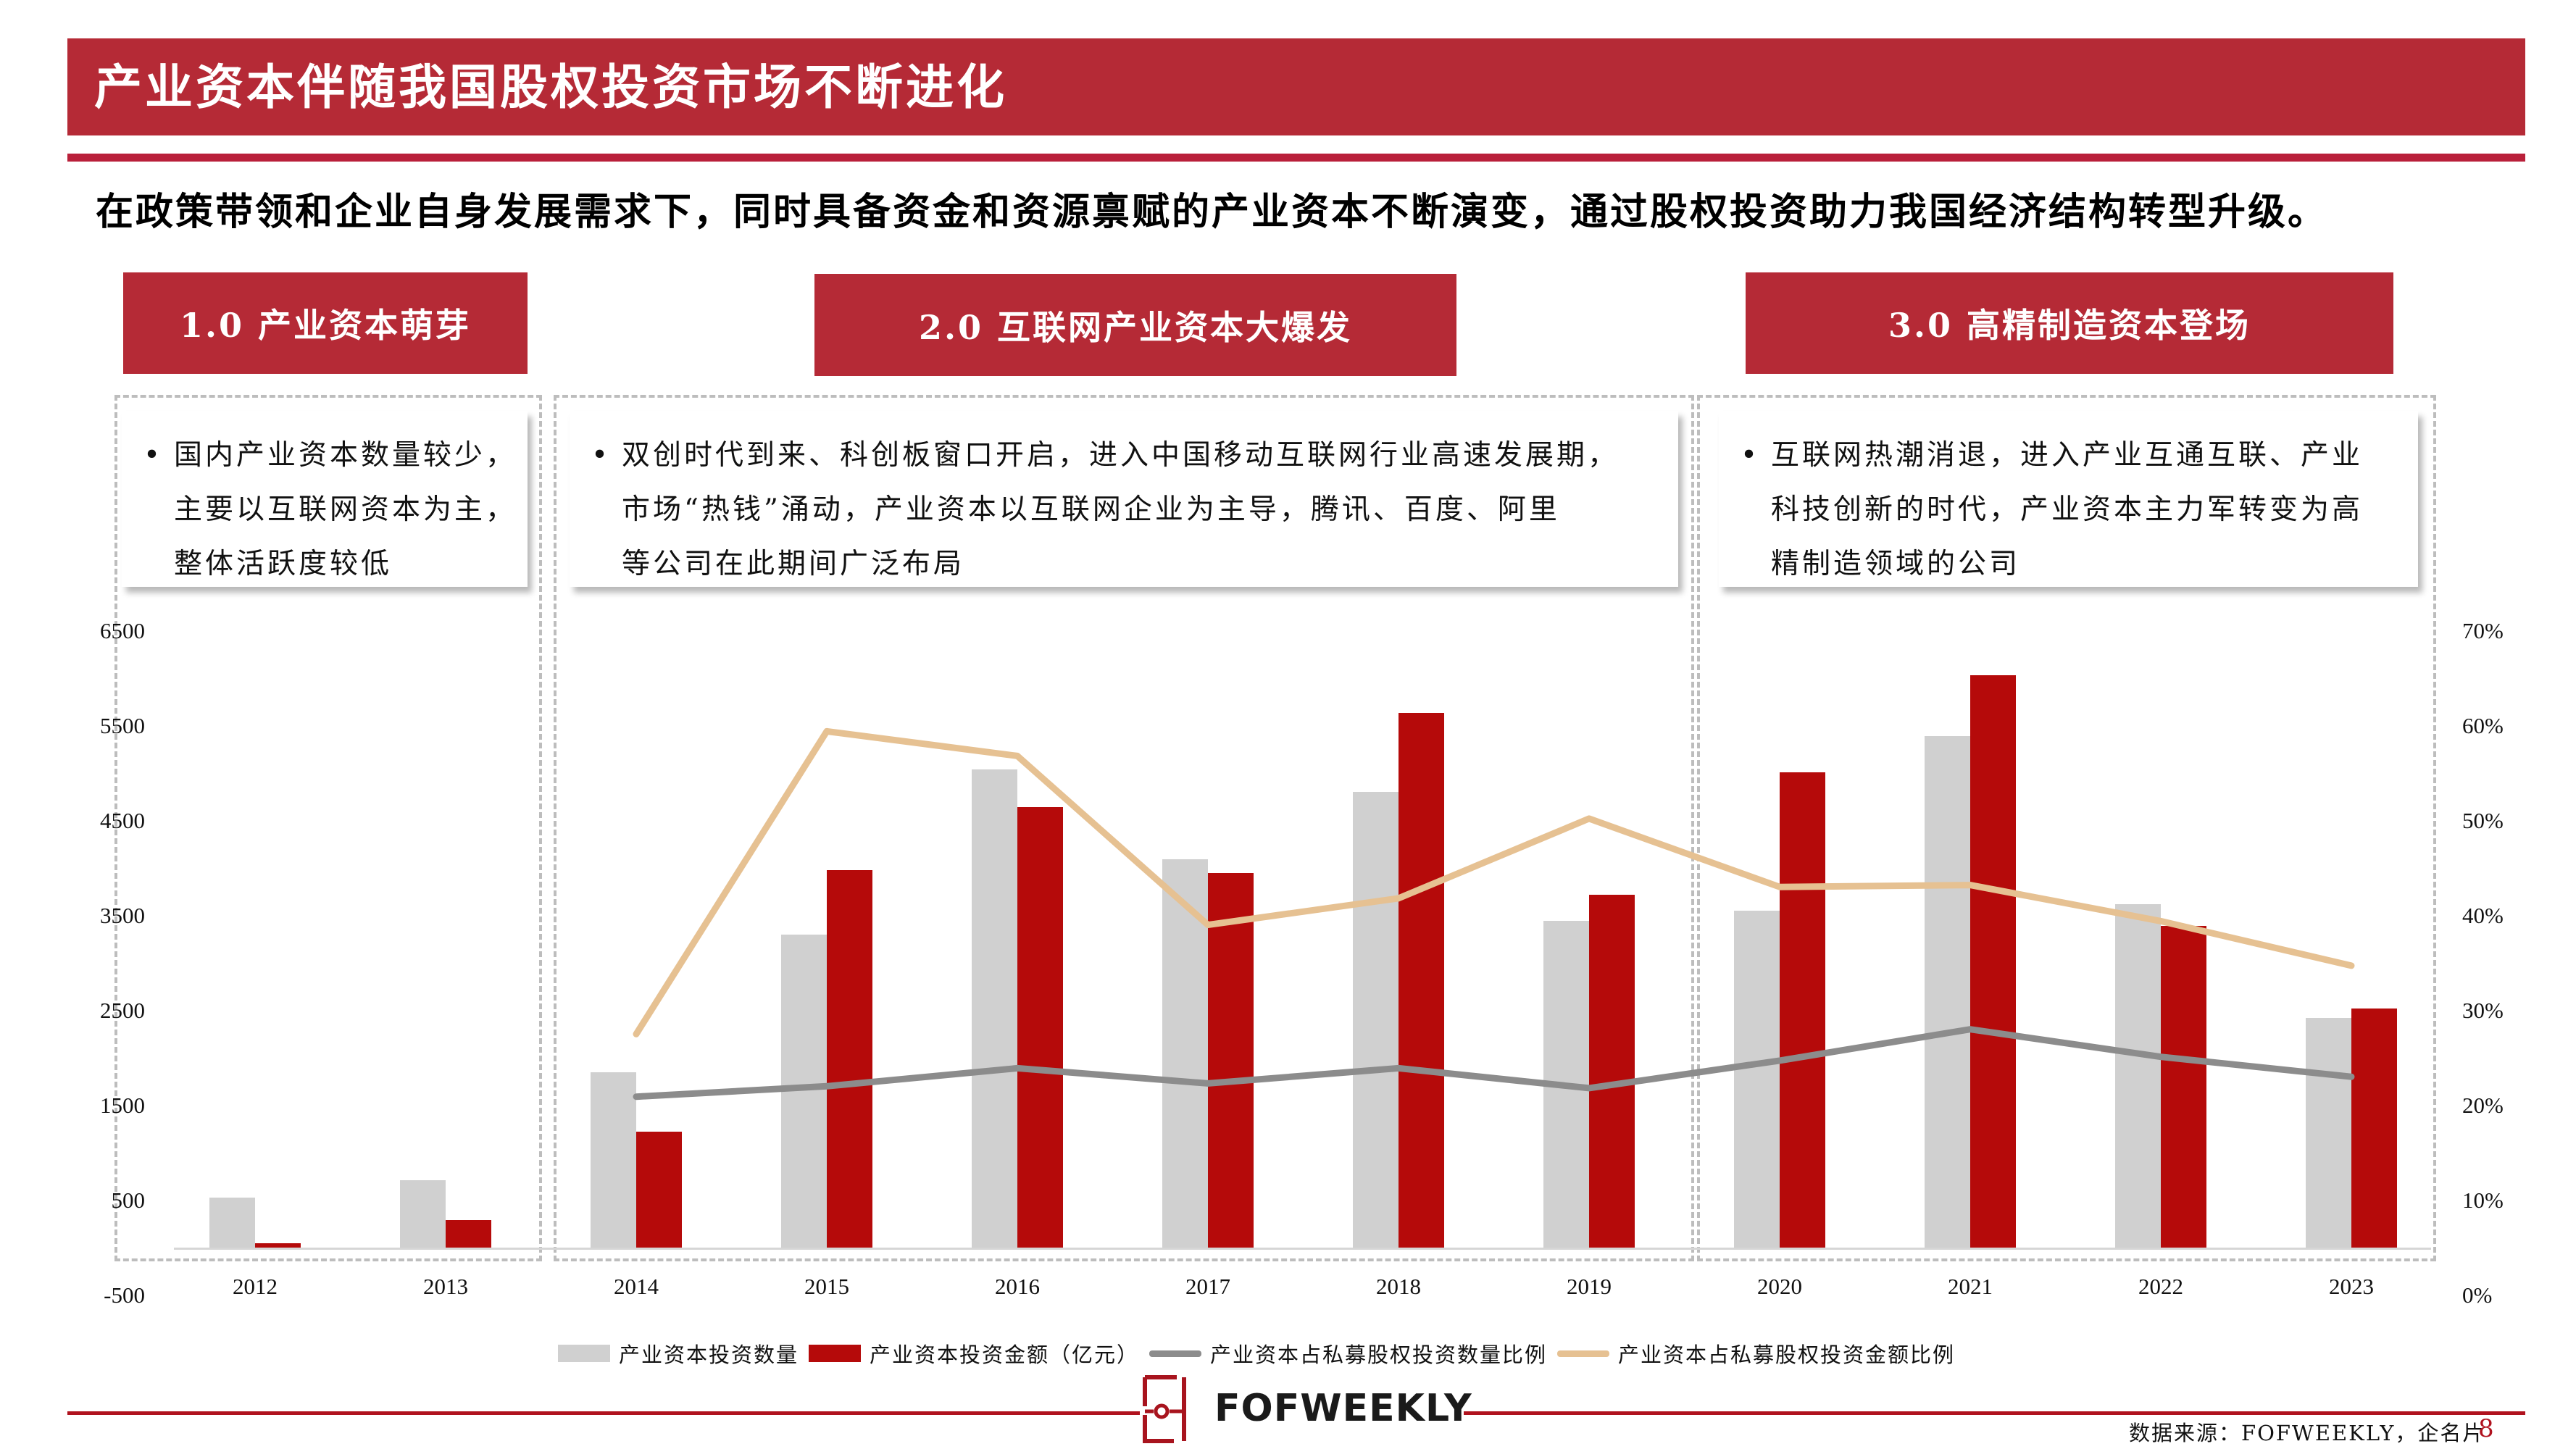  I want to click on y-left-tick-label: -500, so click(124, 1295).